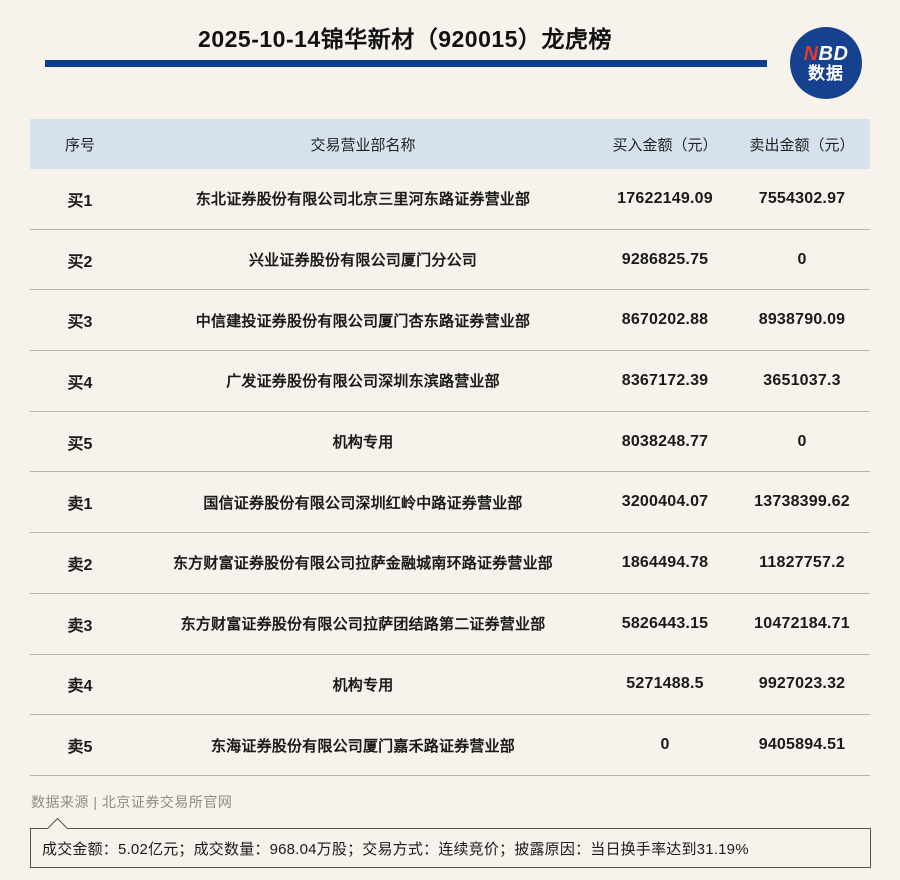  I want to click on rank-cell: 卖2, so click(80, 565).